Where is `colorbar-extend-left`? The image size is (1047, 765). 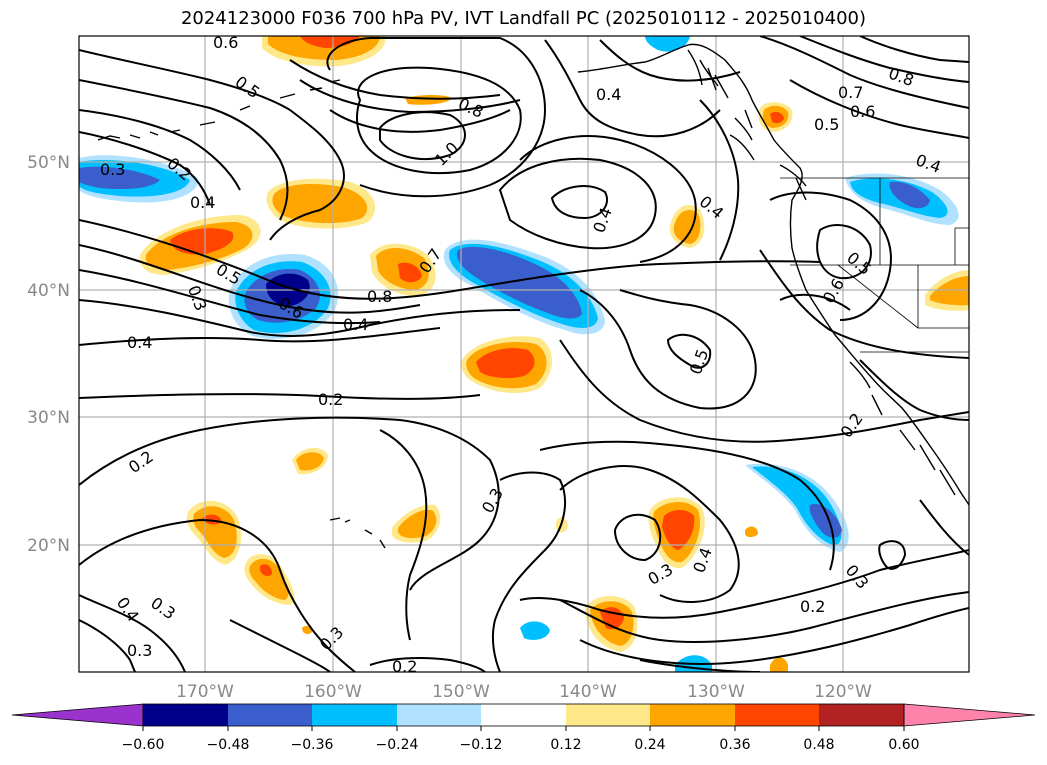 colorbar-extend-left is located at coordinates (77, 715).